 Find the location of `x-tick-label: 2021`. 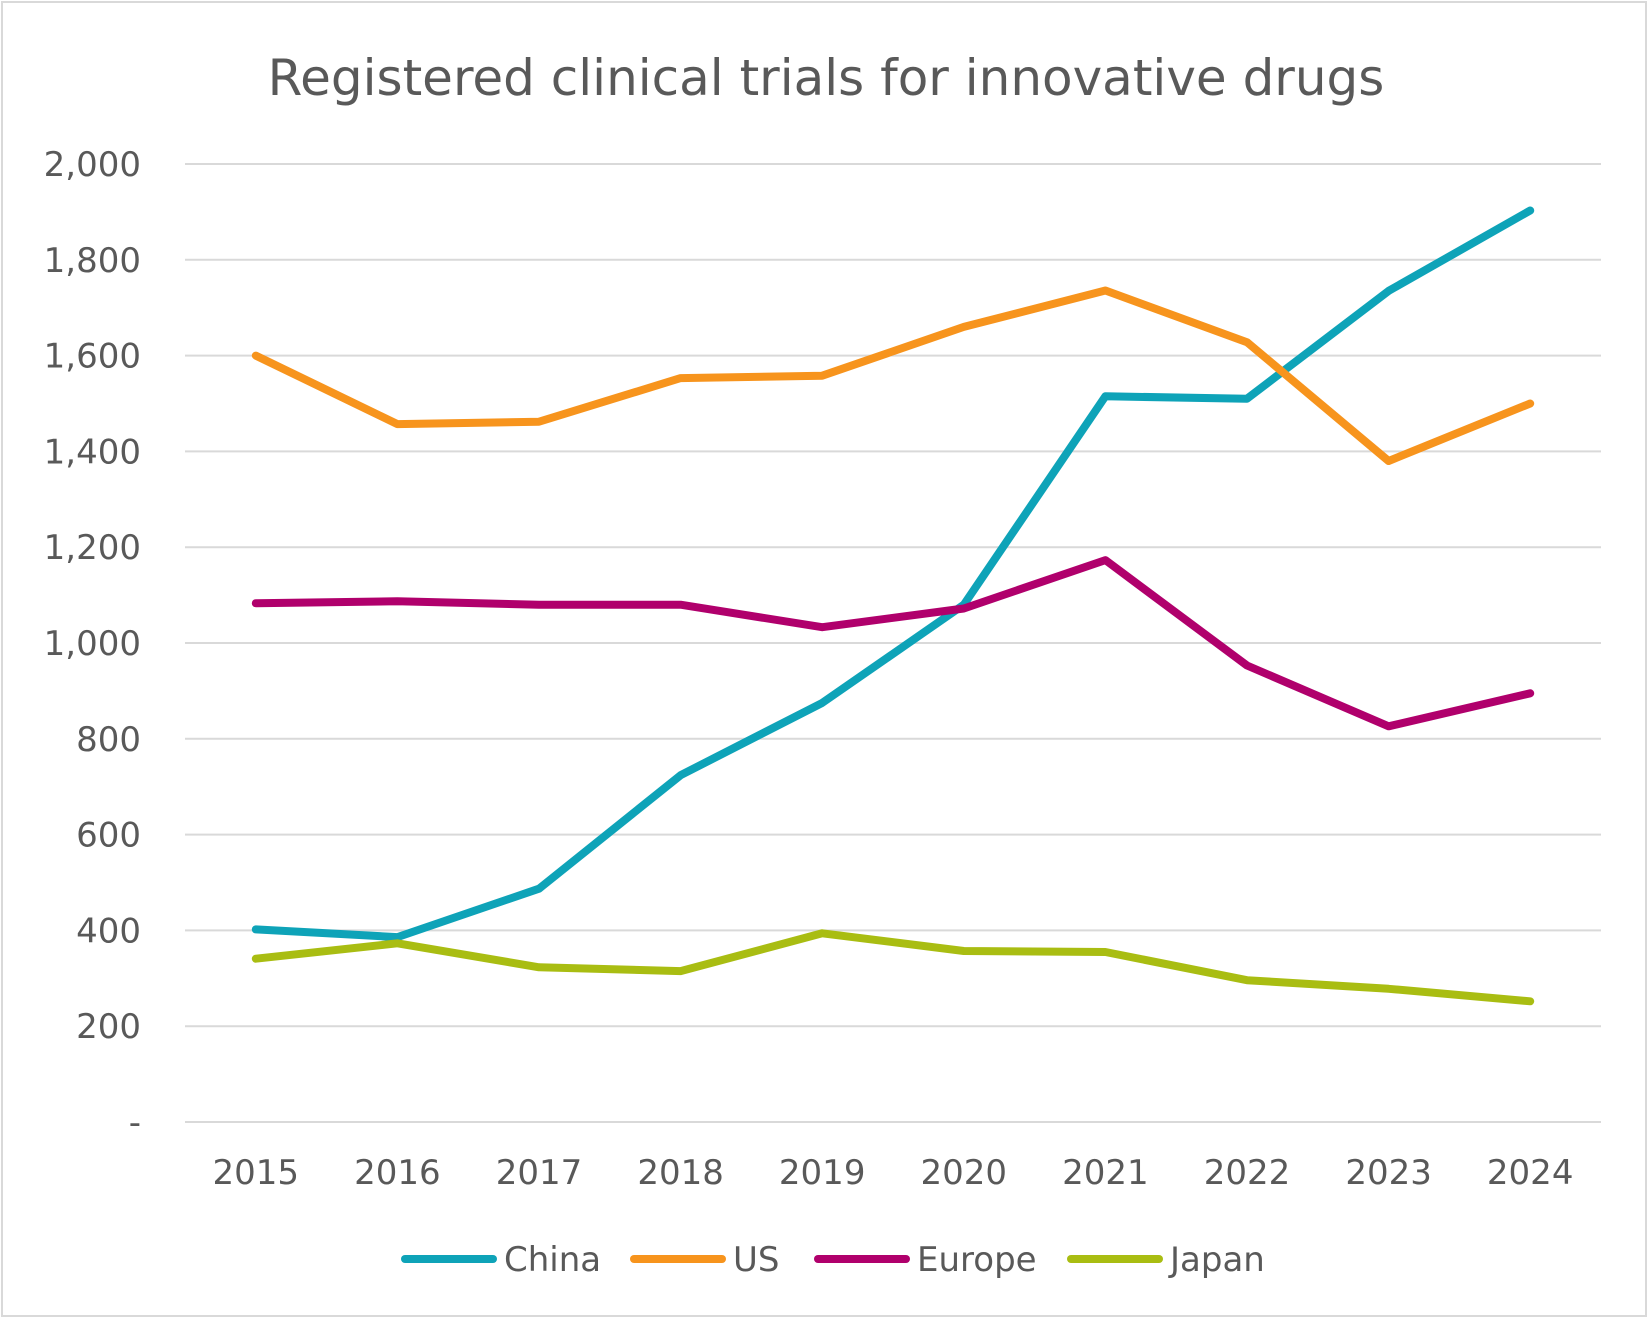

x-tick-label: 2021 is located at coordinates (1105, 1173).